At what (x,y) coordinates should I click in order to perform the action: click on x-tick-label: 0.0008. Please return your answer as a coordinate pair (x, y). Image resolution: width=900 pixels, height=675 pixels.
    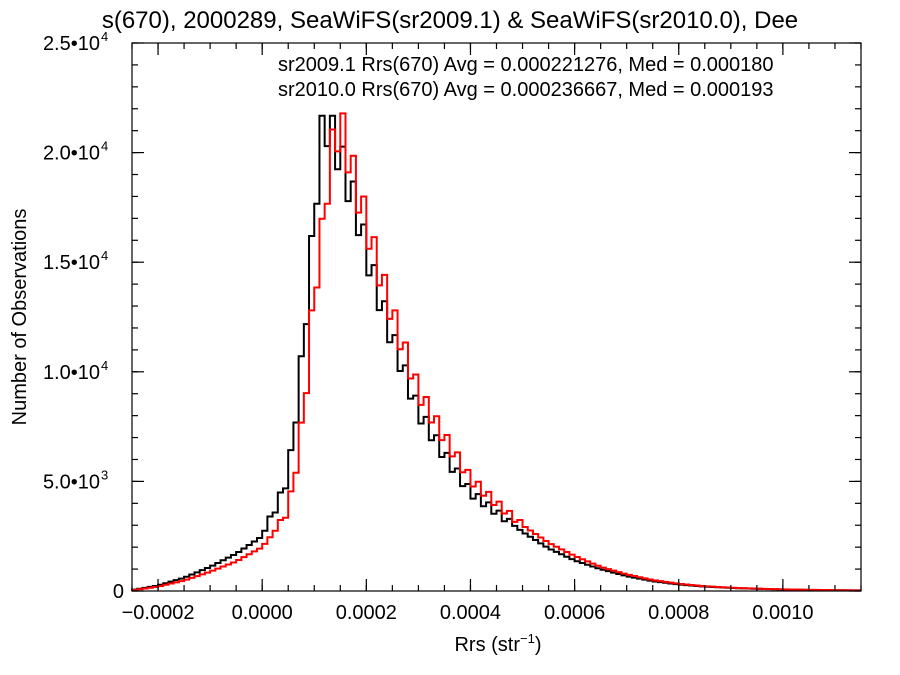
    Looking at the image, I should click on (678, 613).